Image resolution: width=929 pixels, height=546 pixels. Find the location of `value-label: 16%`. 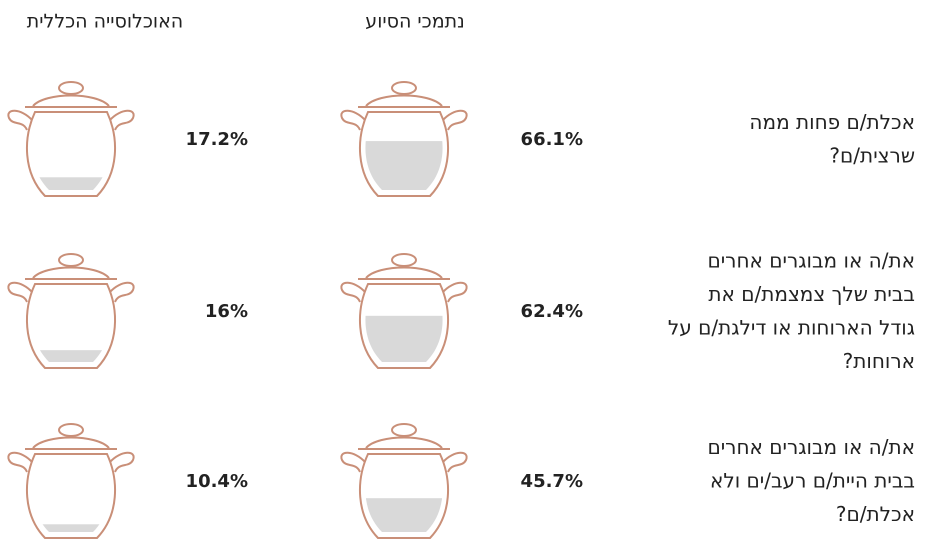

value-label: 16% is located at coordinates (226, 311).